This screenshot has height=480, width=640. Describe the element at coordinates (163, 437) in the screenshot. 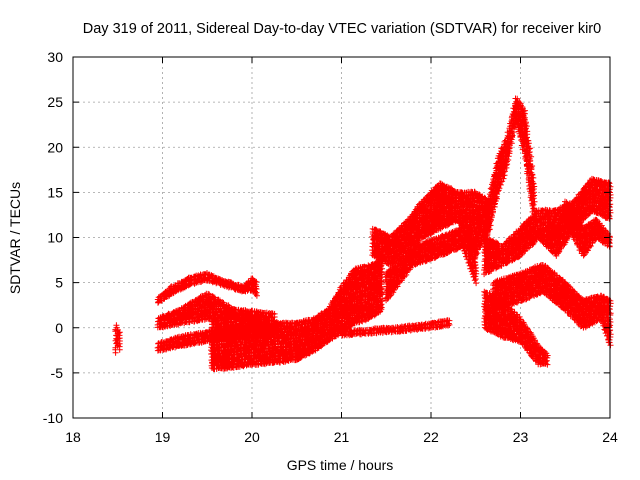

I see `x-tick-label: 19` at that location.